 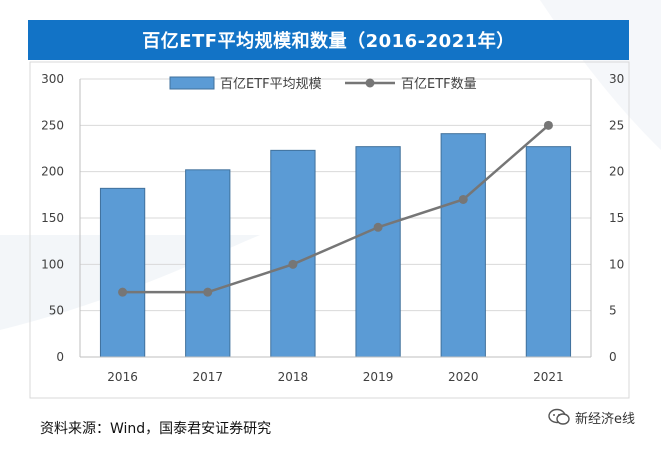 I want to click on legend: 百亿ETF平均规模 百亿ETF数量, so click(x=323, y=84).